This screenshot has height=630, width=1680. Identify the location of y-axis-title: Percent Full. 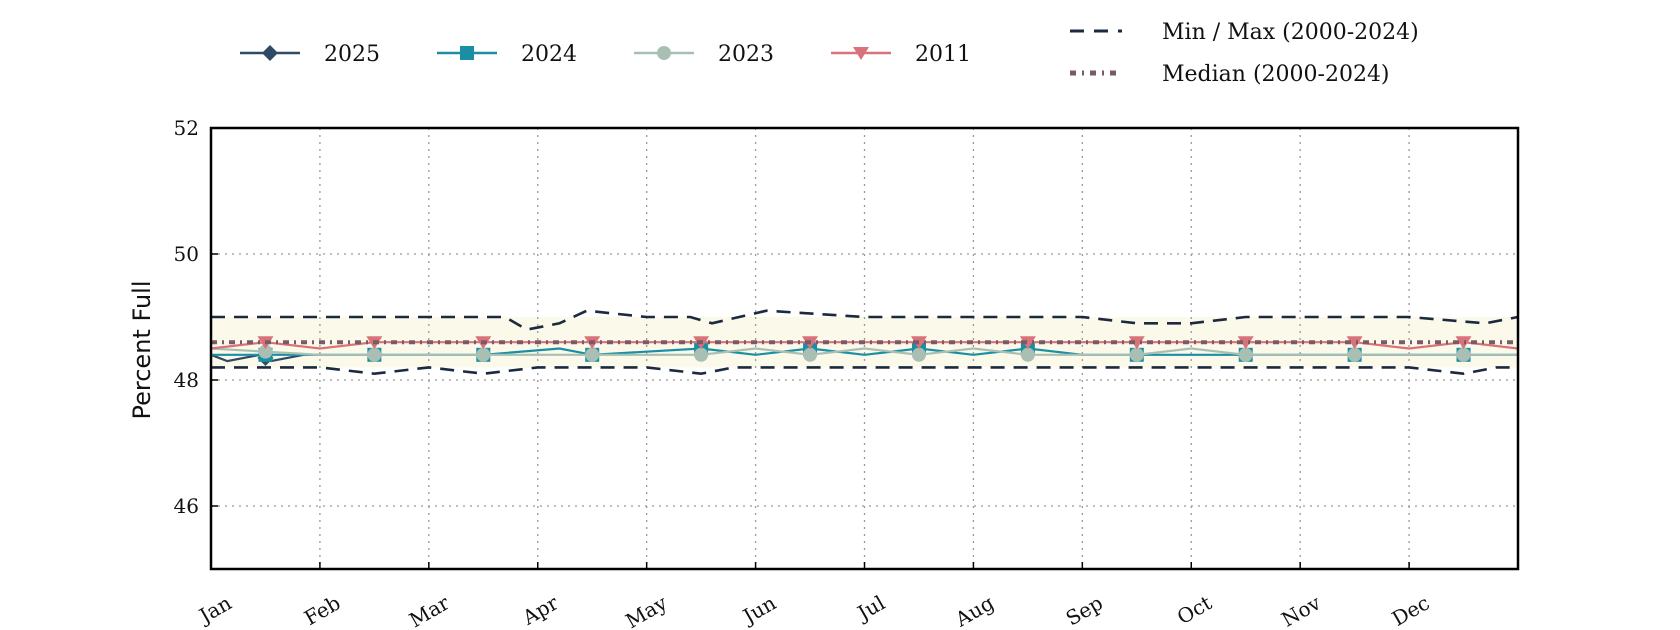
(142, 350).